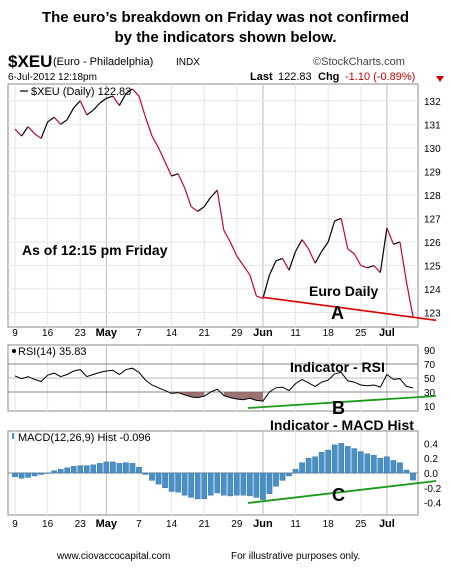  What do you see at coordinates (295, 77) in the screenshot?
I see `last-value: 122.83` at bounding box center [295, 77].